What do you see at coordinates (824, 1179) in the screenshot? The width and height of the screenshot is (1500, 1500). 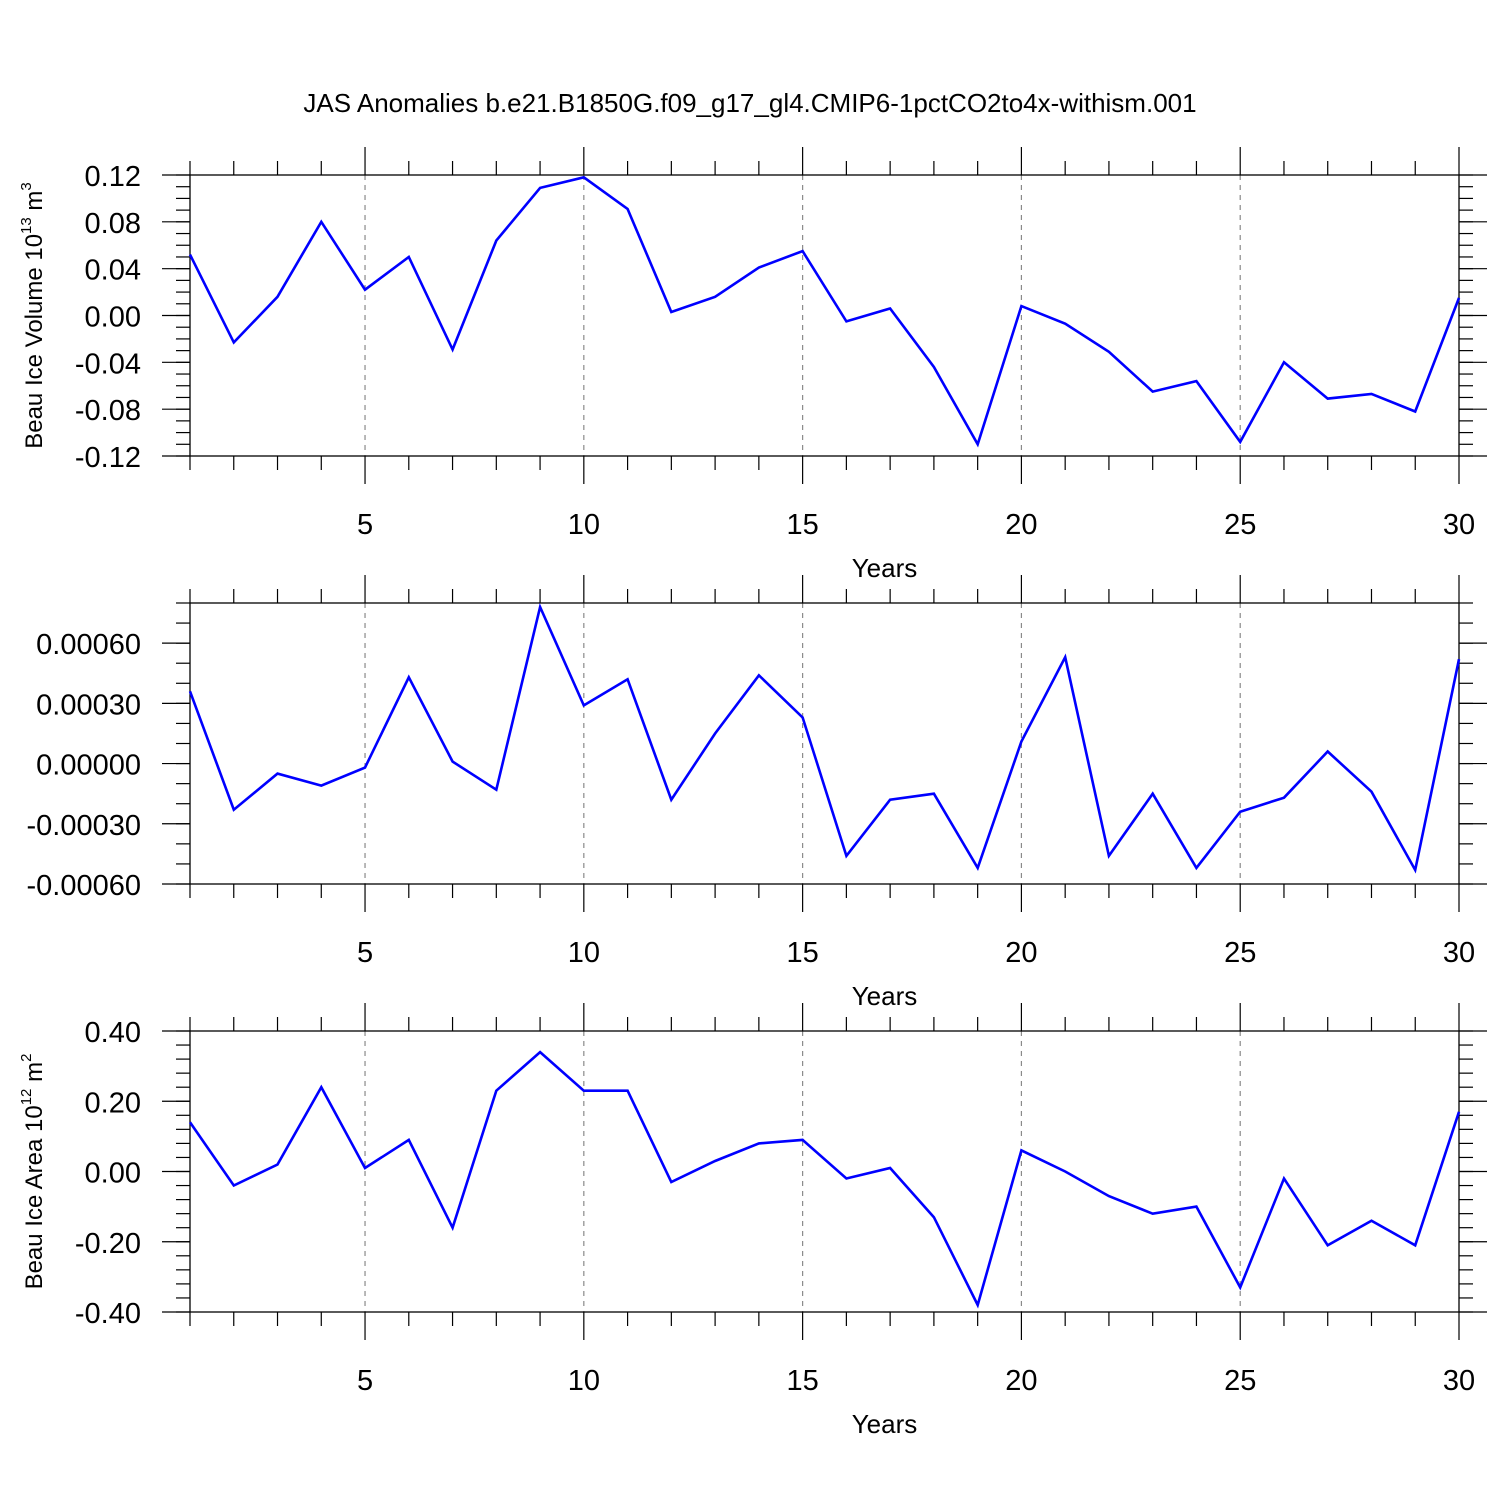 I see `data-series-line` at bounding box center [824, 1179].